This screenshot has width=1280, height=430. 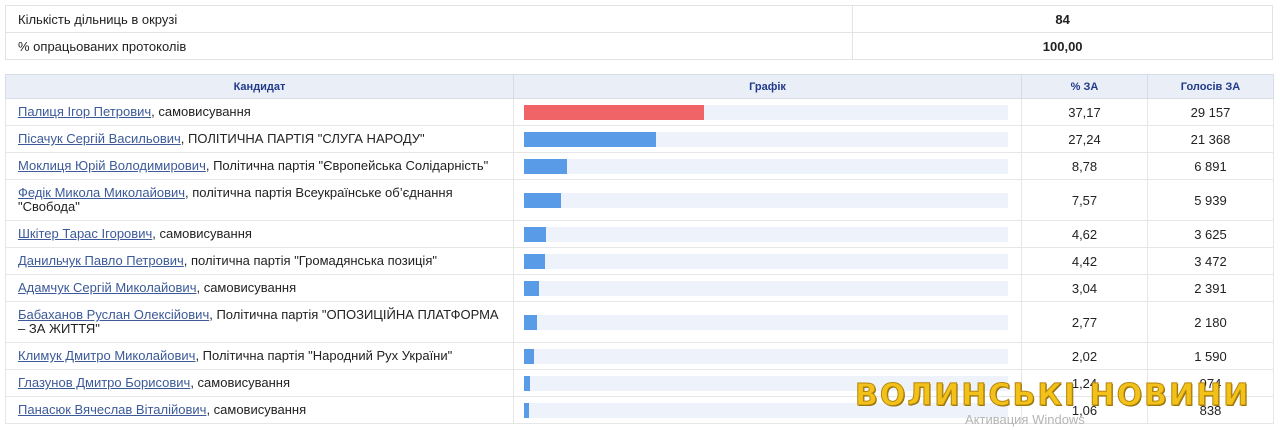 What do you see at coordinates (102, 192) in the screenshot?
I see `candidate-name-link: Федік Микола Миколайович` at bounding box center [102, 192].